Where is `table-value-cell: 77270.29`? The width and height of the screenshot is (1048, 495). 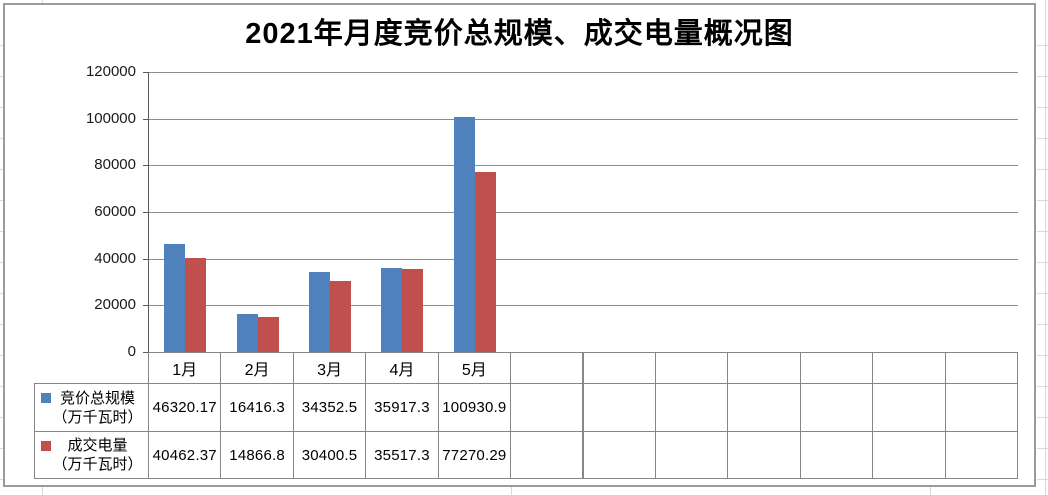
table-value-cell: 77270.29 is located at coordinates (474, 455).